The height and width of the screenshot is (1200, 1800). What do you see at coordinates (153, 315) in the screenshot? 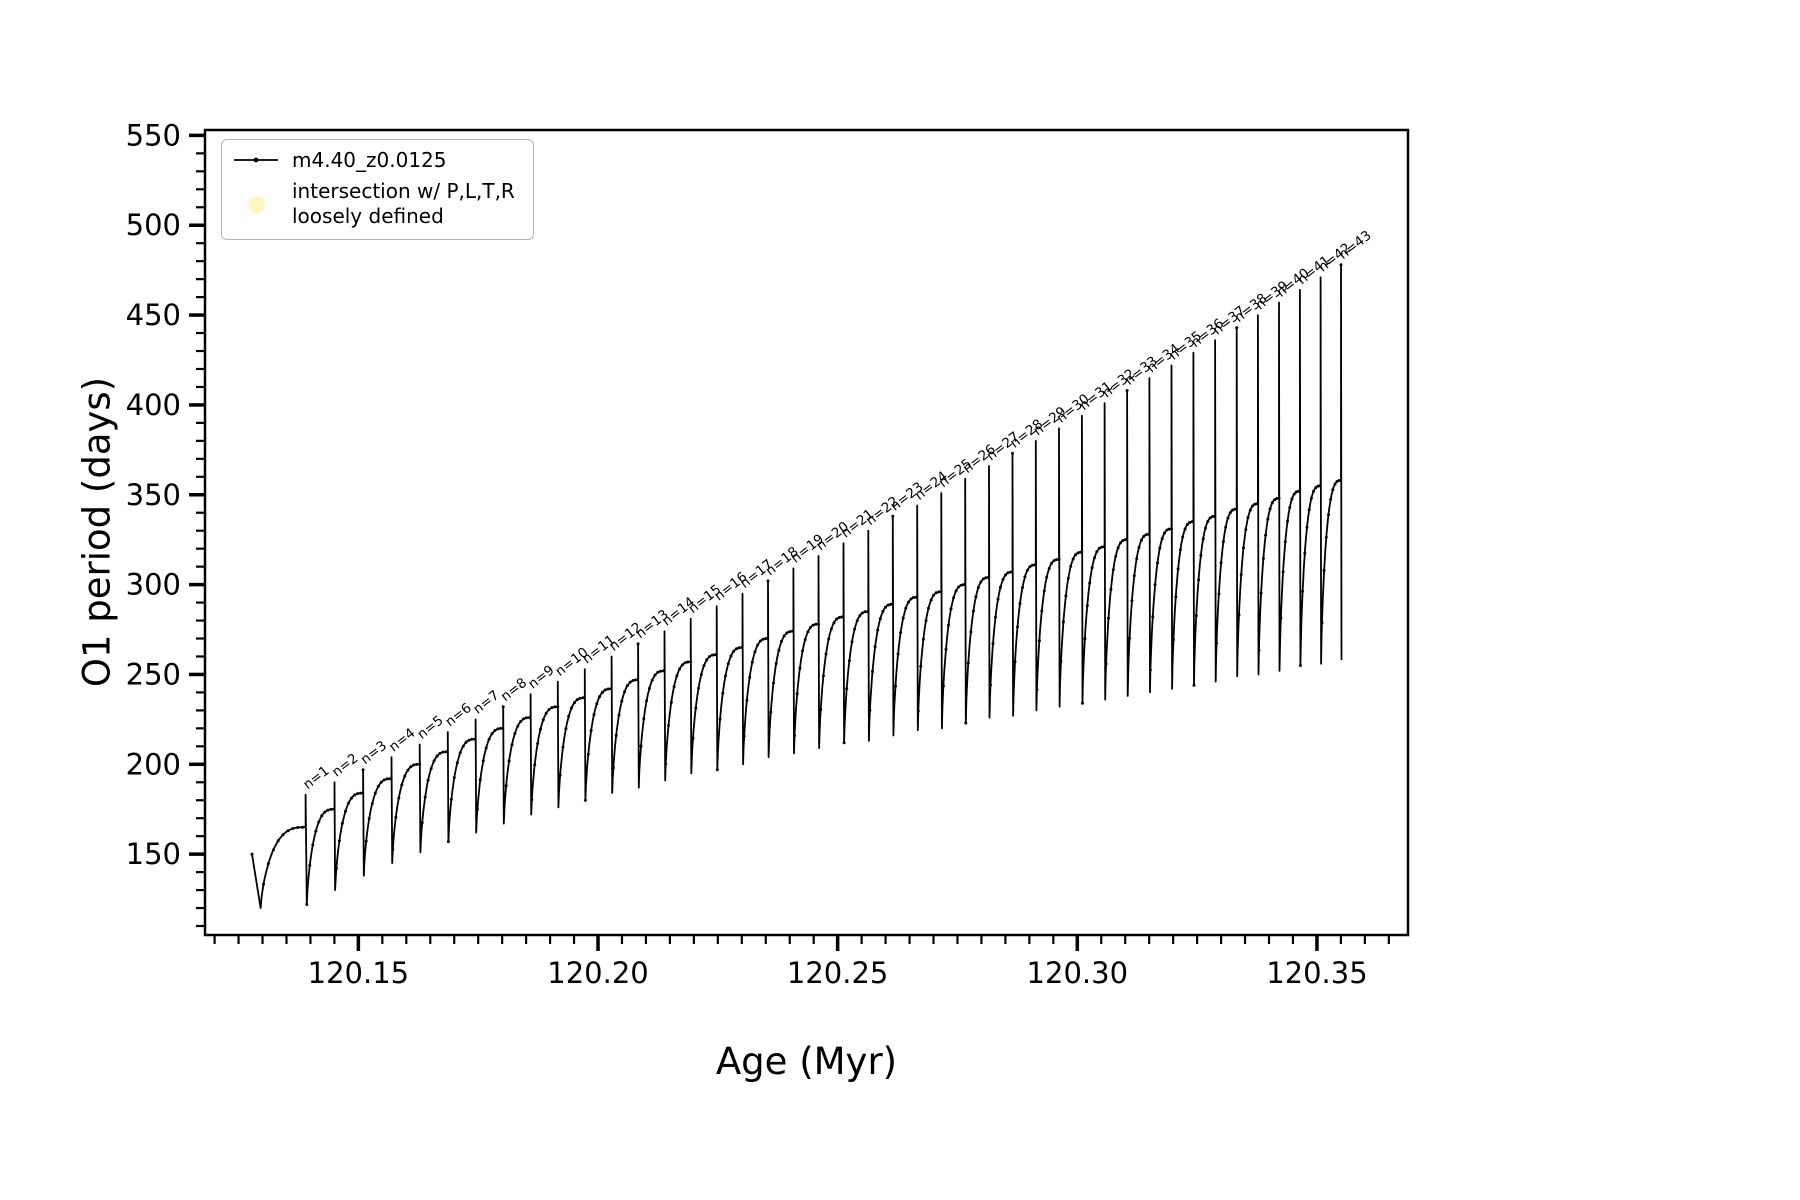
I see `svg-text: 450` at bounding box center [153, 315].